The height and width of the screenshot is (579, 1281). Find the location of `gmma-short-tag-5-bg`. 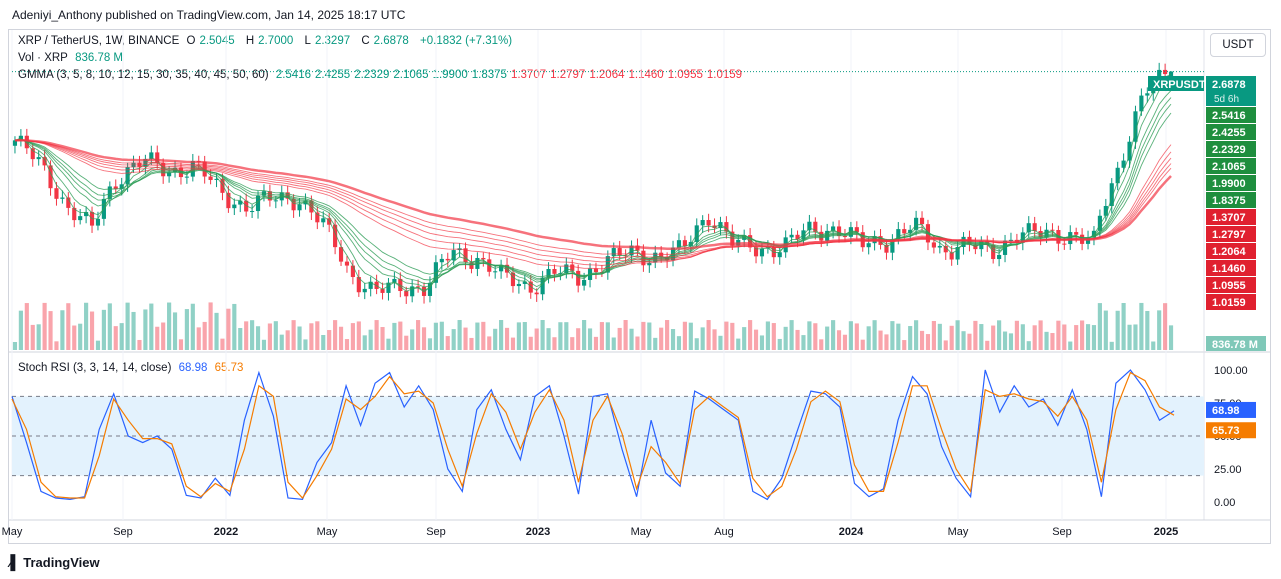

gmma-short-tag-5-bg is located at coordinates (1231, 200).